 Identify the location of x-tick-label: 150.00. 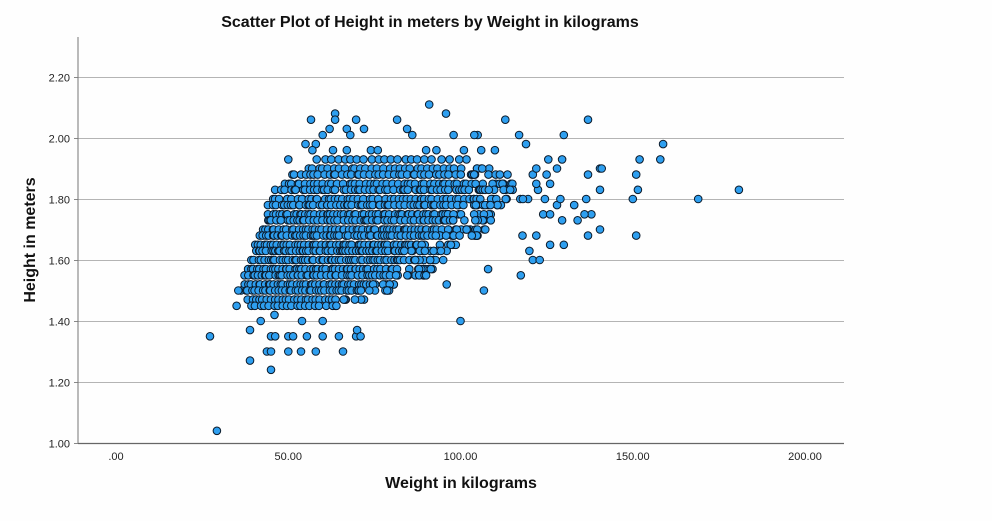
(633, 457).